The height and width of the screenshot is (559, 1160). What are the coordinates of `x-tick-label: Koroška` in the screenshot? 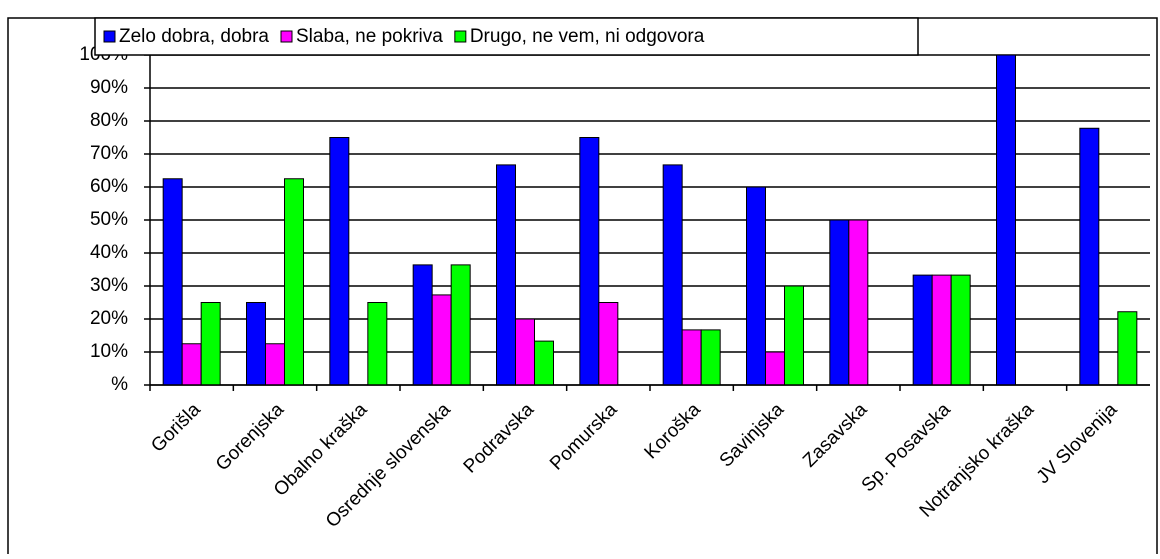 It's located at (673, 431).